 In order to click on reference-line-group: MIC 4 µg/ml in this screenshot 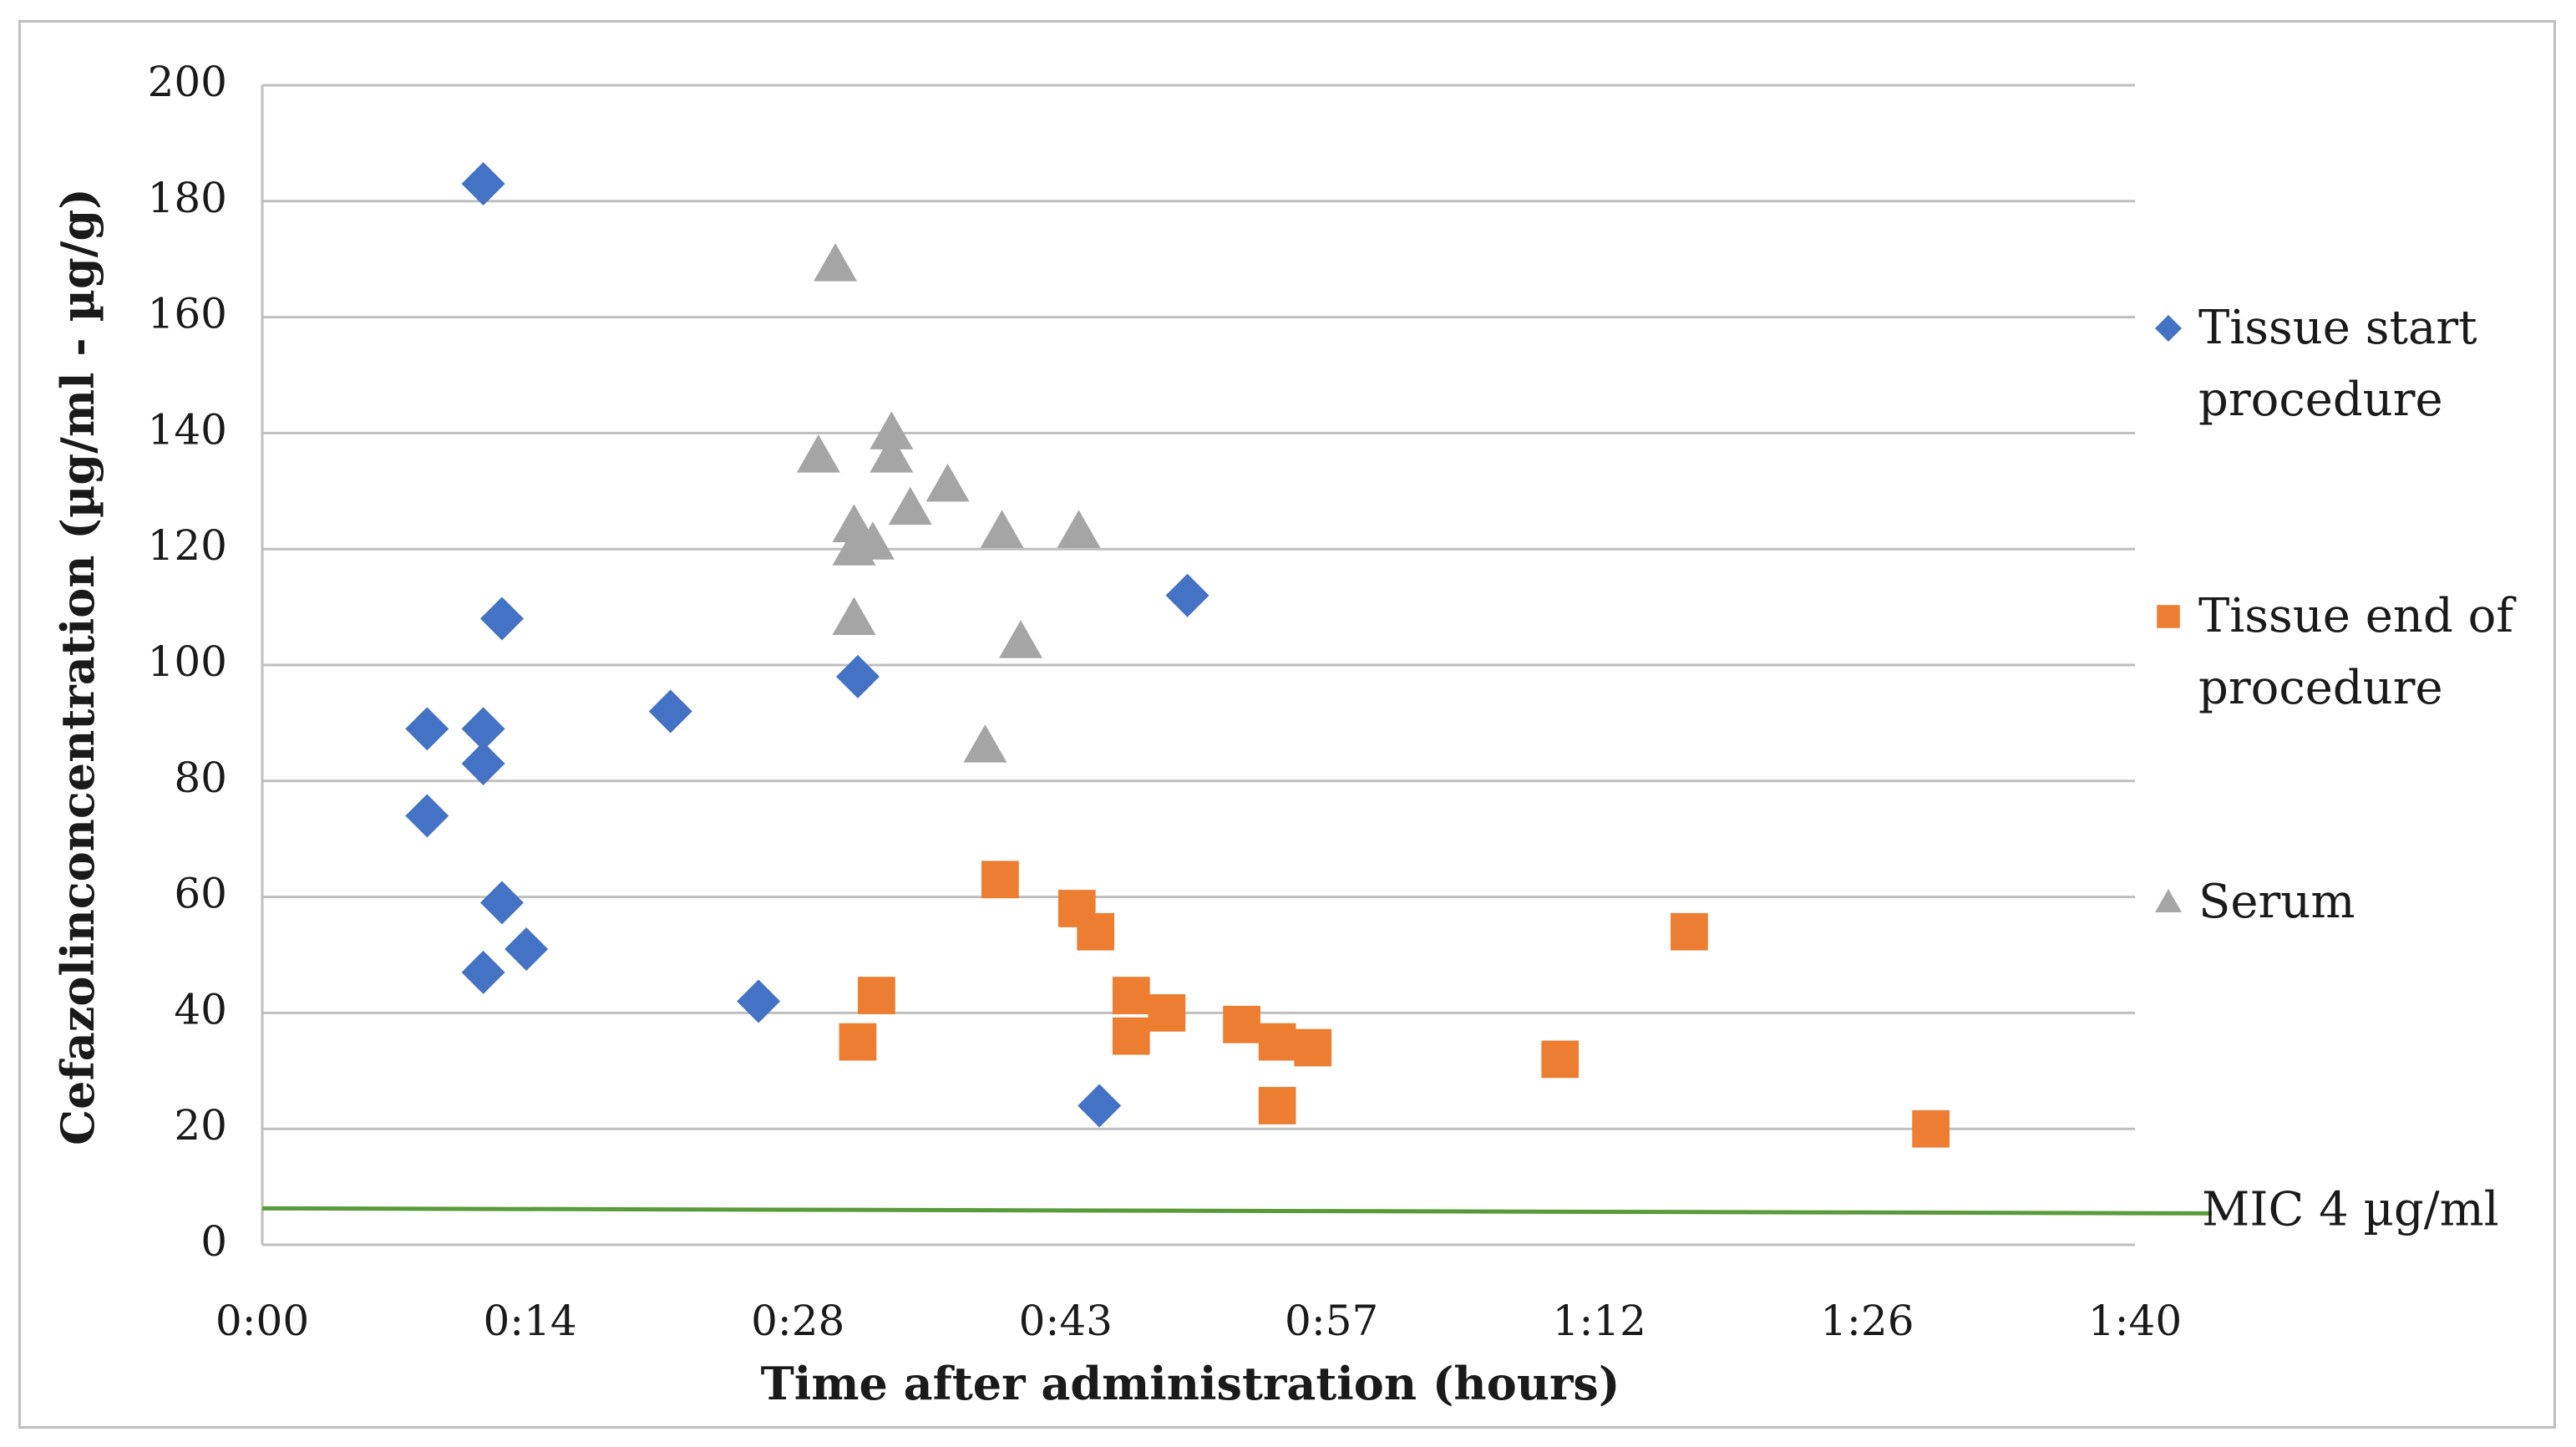, I will do `click(1380, 1209)`.